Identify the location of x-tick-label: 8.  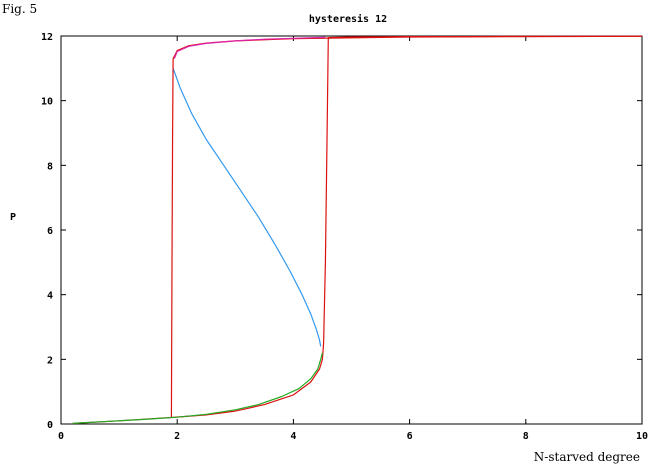
(526, 436).